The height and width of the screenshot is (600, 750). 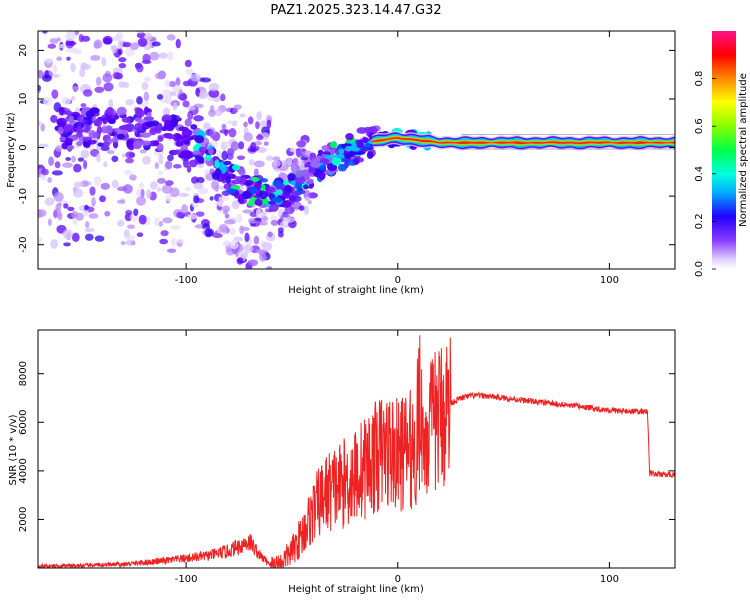 I want to click on spectrogram-xtick-label: -100, so click(x=186, y=280).